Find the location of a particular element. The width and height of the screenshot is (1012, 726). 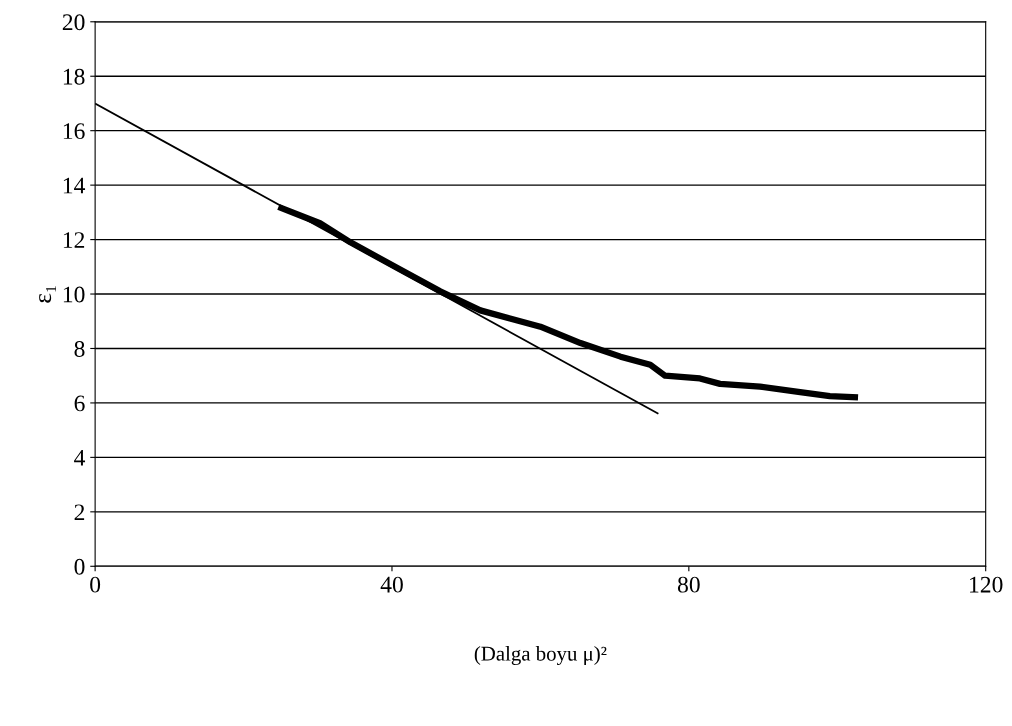

y-axis-title: ε₁ is located at coordinates (47, 294).